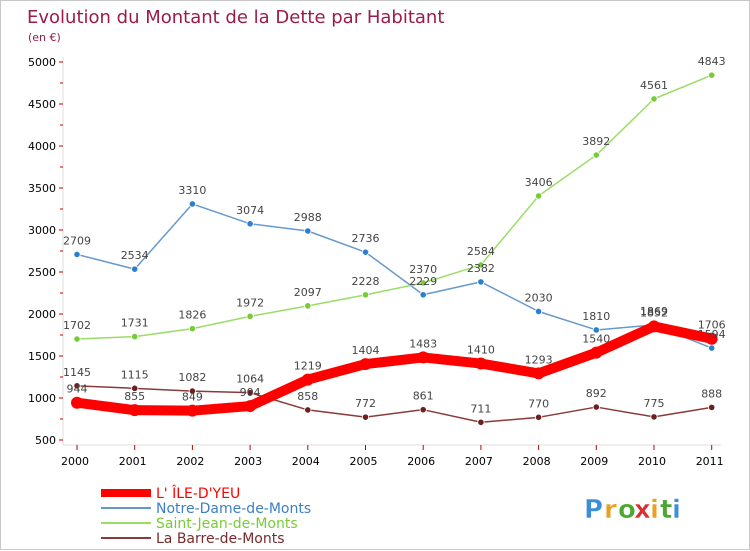 The image size is (750, 551). I want to click on x-tick-label: 2007, so click(479, 461).